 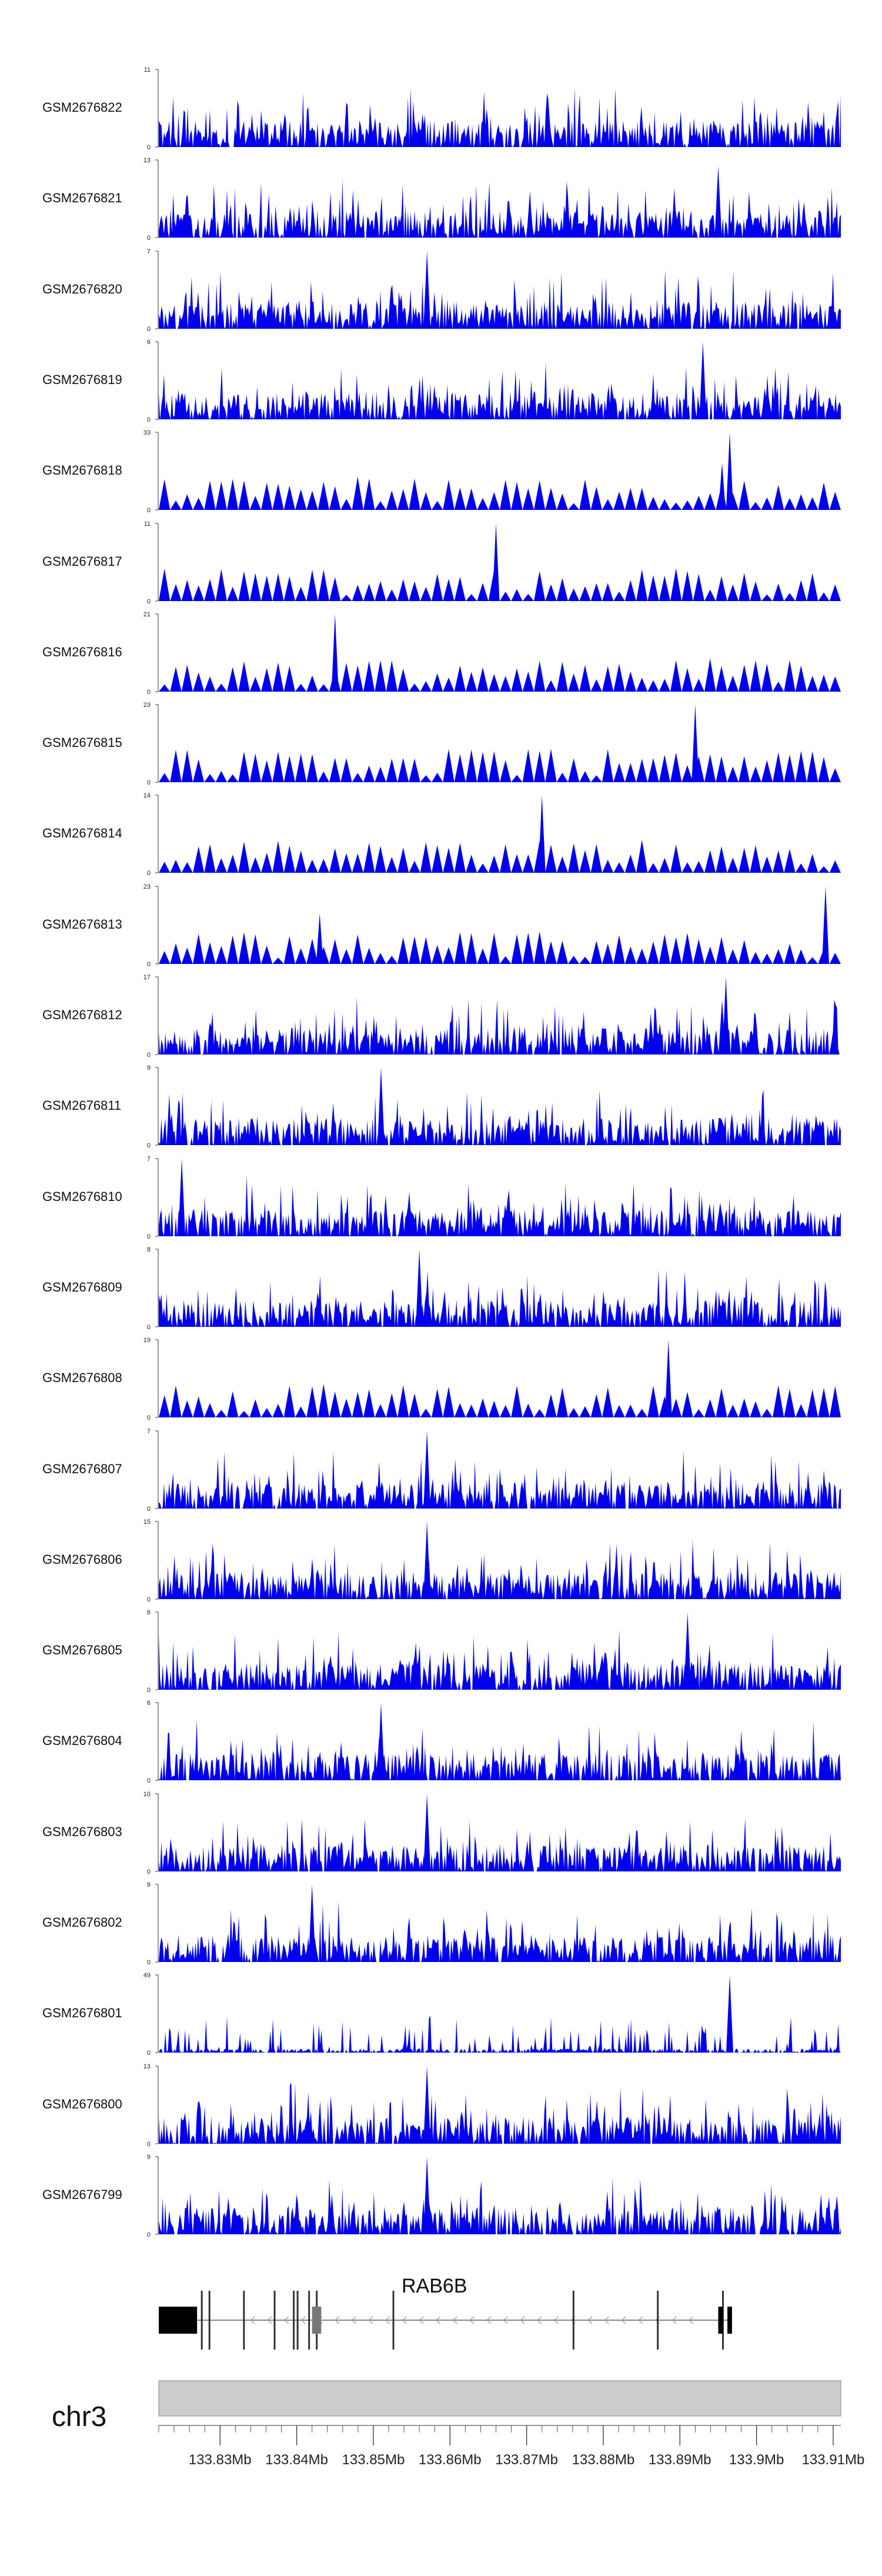 What do you see at coordinates (147, 705) in the screenshot?
I see `y-tick-label-max: 23` at bounding box center [147, 705].